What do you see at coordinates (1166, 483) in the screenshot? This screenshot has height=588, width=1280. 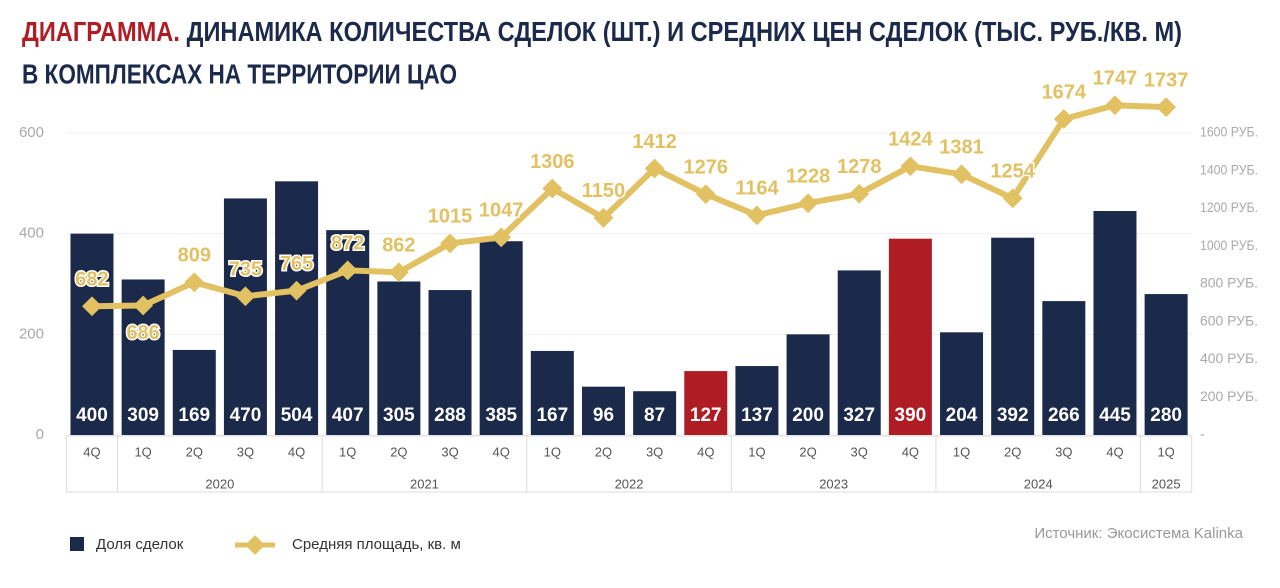 I see `year-label: 2025` at bounding box center [1166, 483].